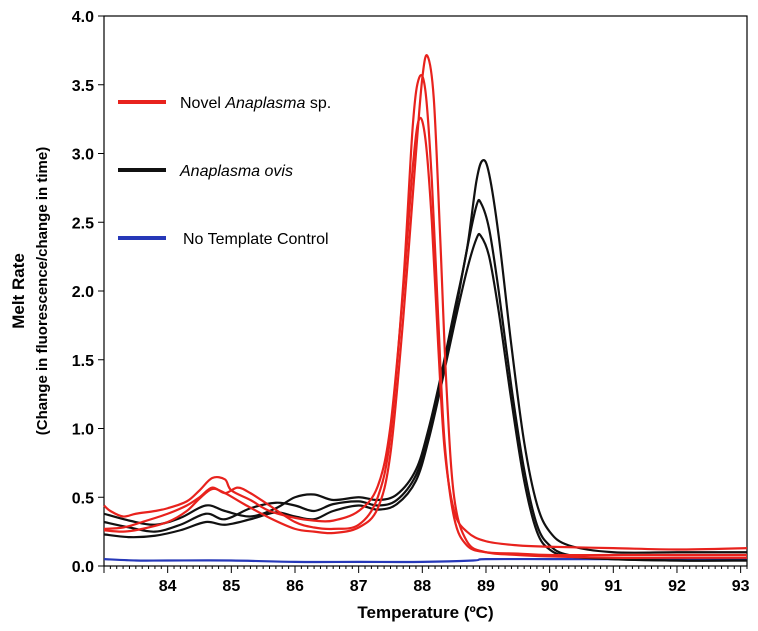 The height and width of the screenshot is (631, 758). I want to click on x-axis: 84 85 86 87 88 89 90 91 92 93, so click(426, 580).